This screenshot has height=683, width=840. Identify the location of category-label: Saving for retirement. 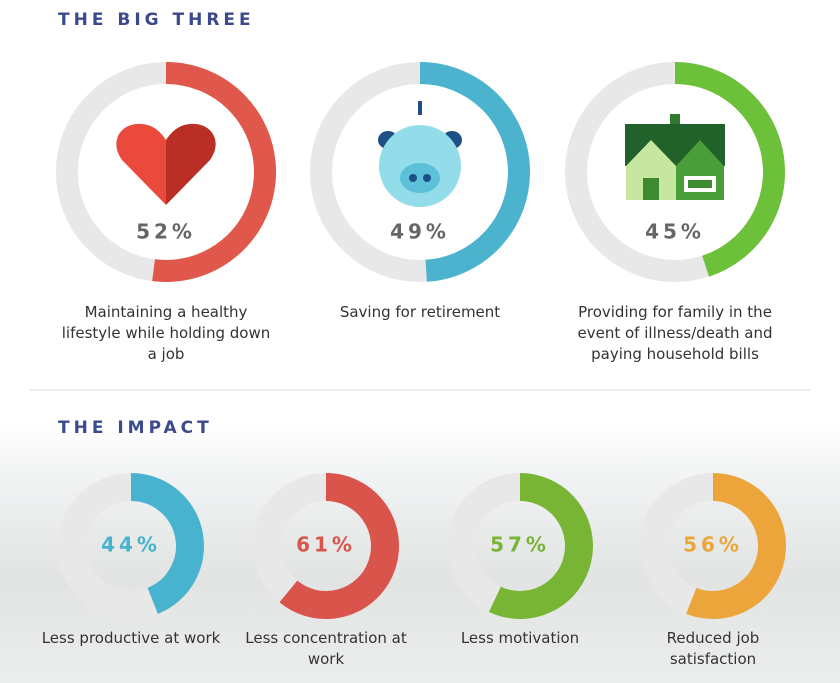
(420, 312).